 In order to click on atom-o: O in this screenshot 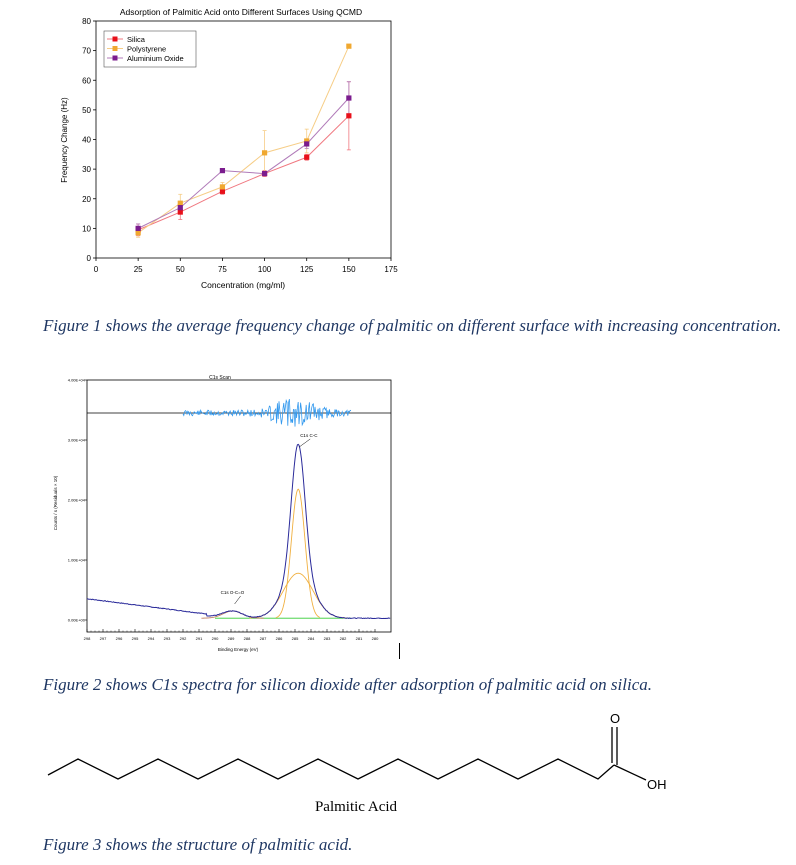, I will do `click(615, 718)`.